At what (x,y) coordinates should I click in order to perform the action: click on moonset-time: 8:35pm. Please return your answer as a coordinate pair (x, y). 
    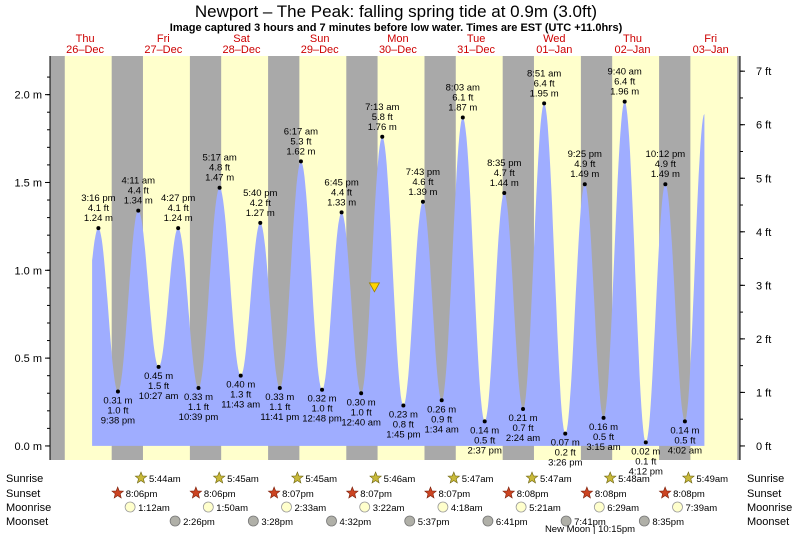
    Looking at the image, I should click on (668, 522).